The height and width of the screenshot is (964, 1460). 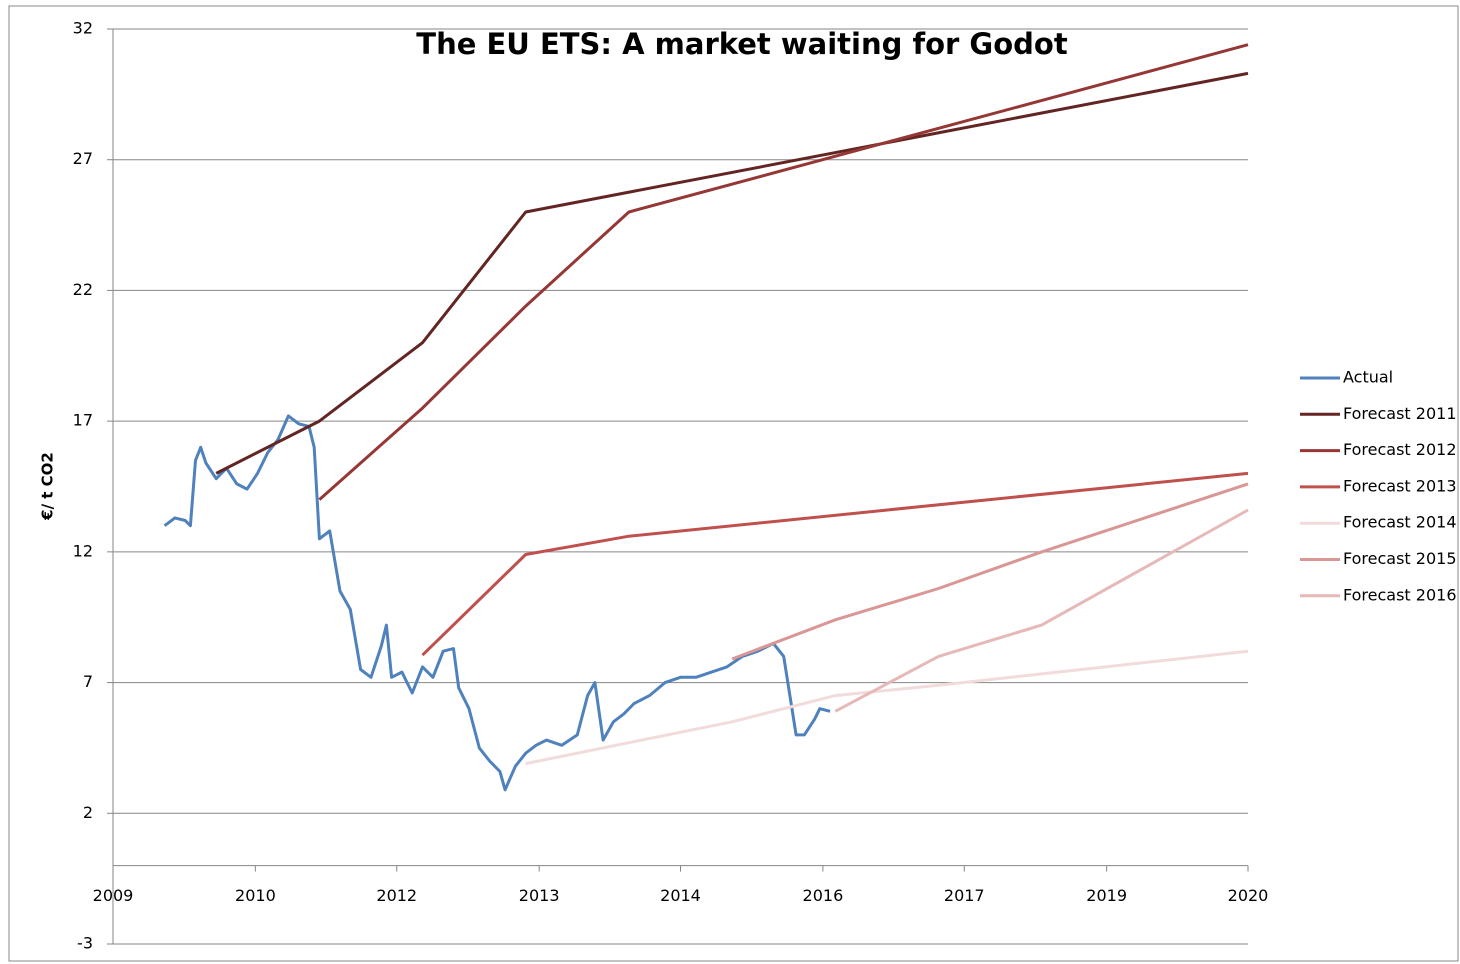 I want to click on legend-label: Forecast 2014, so click(x=1400, y=522).